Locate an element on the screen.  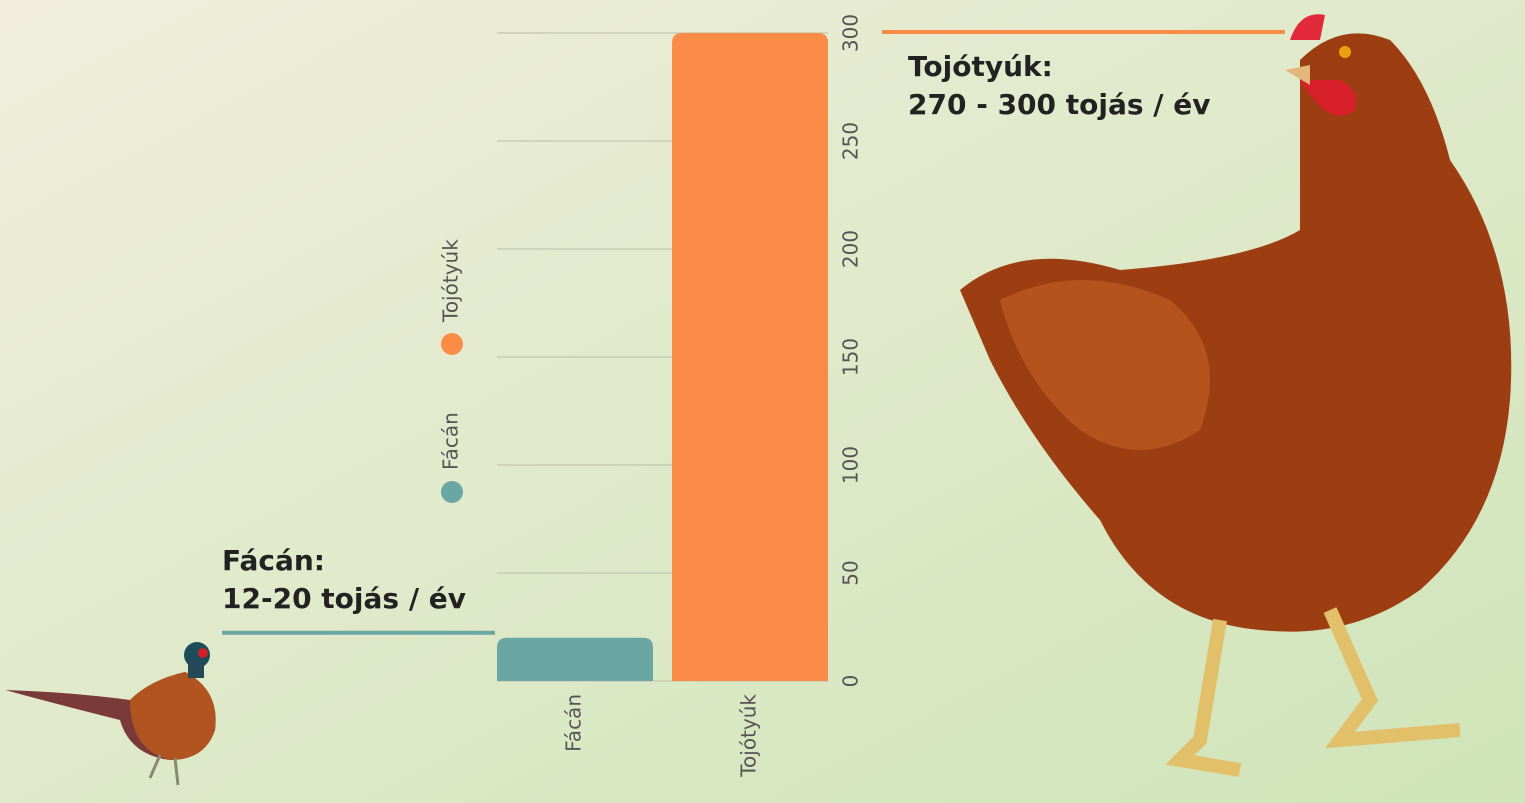
legend-label: Tojótyúk is located at coordinates (451, 281).